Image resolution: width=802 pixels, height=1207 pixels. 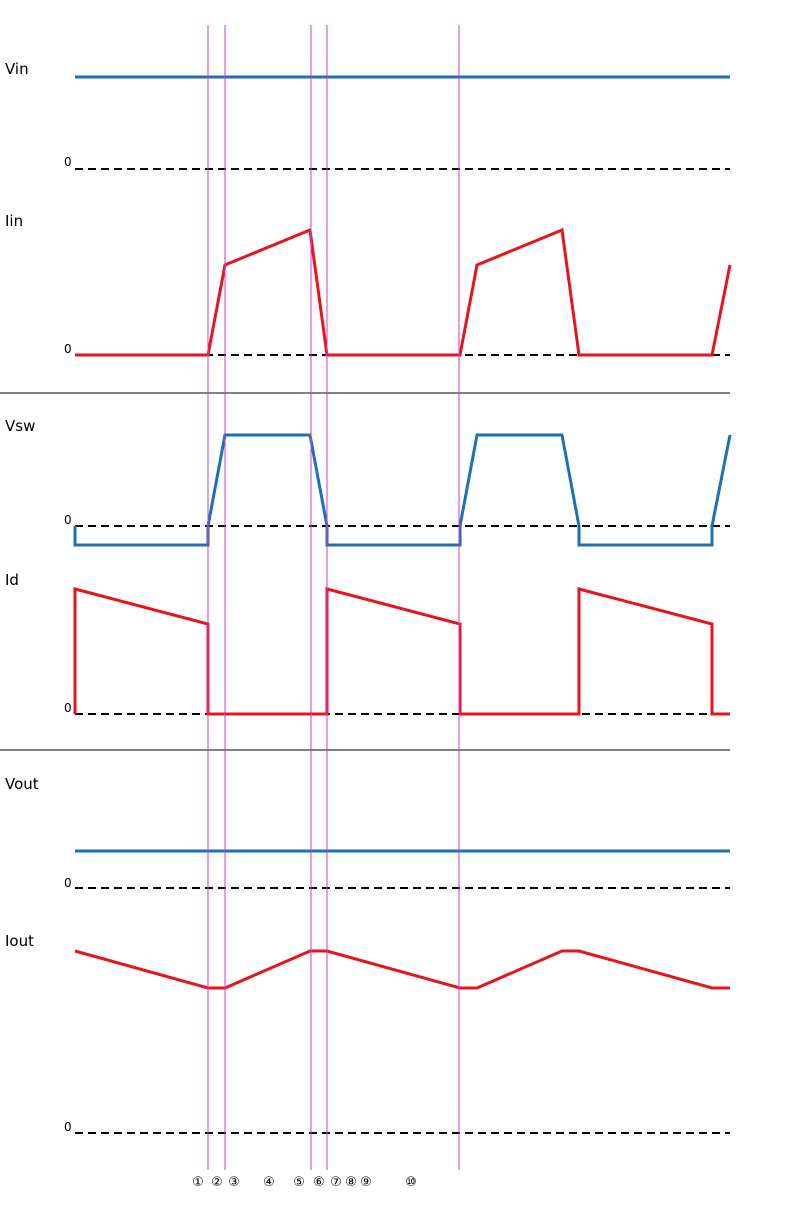 What do you see at coordinates (411, 1182) in the screenshot?
I see `interval-marker-10: ⑩` at bounding box center [411, 1182].